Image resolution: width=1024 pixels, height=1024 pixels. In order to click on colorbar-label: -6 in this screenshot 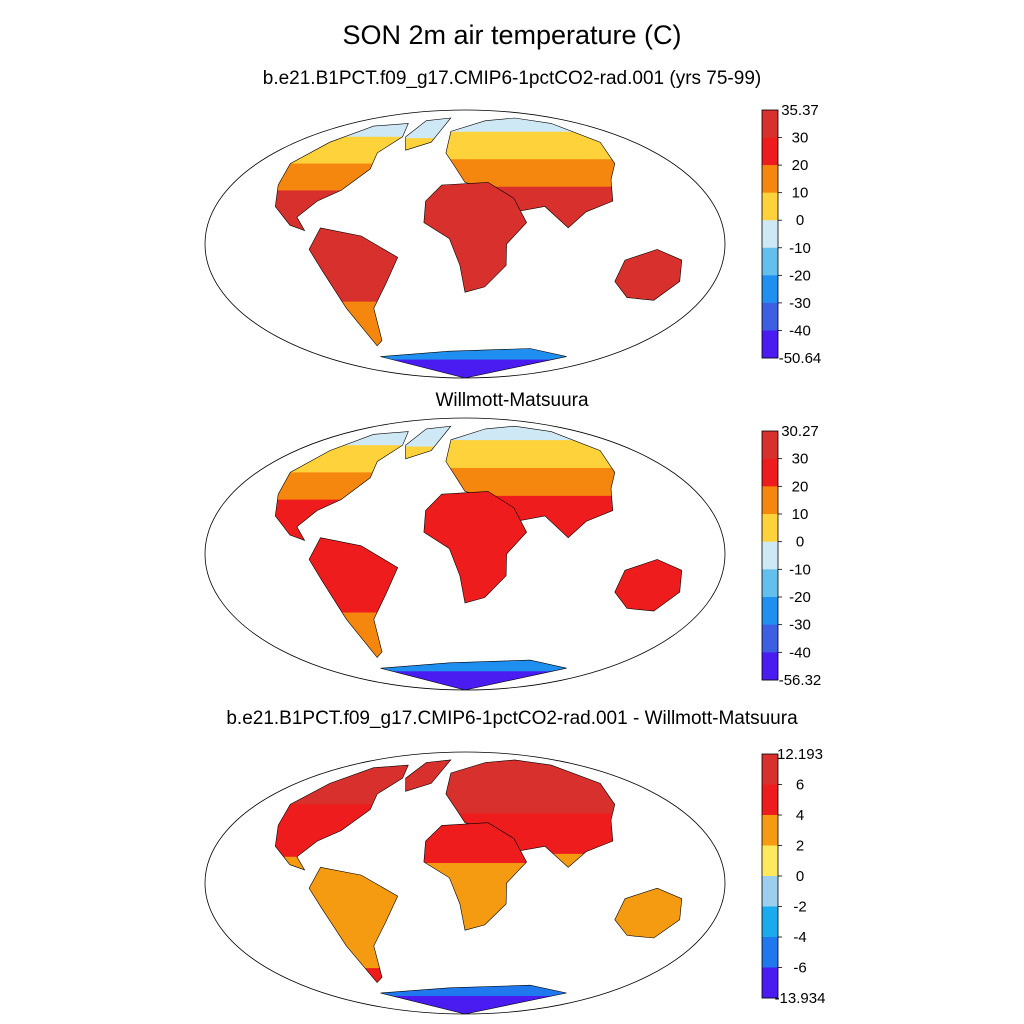, I will do `click(799, 968)`.